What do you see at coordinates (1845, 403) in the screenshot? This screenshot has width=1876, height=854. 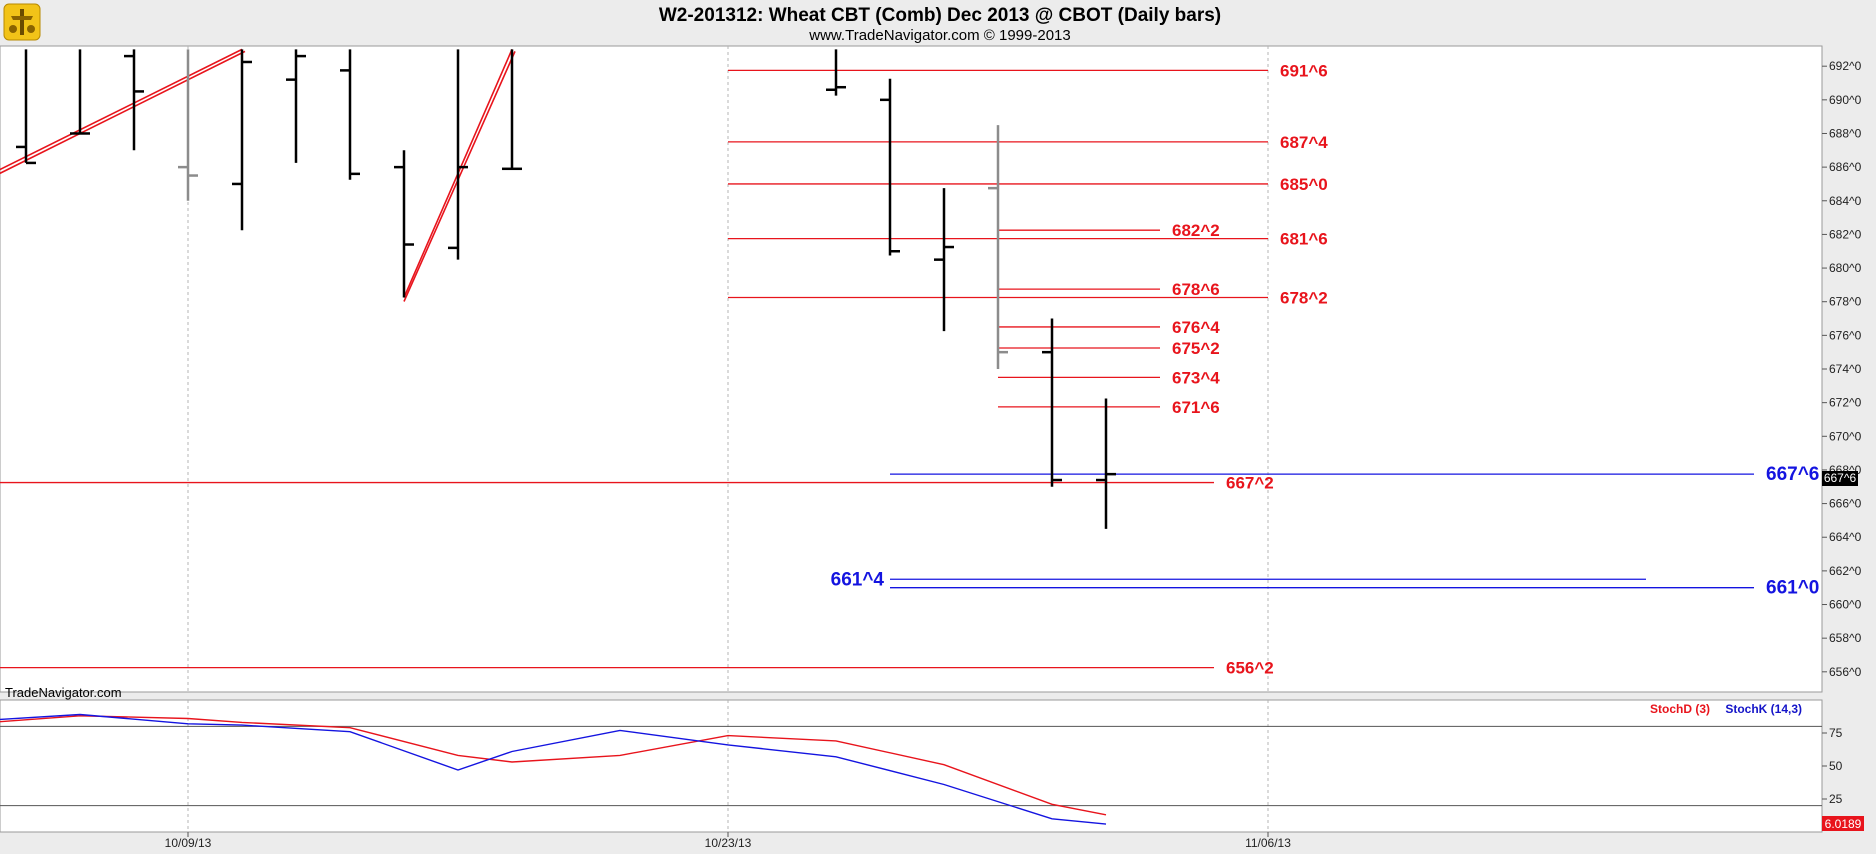 I see `price-tick-label: 672^0` at bounding box center [1845, 403].